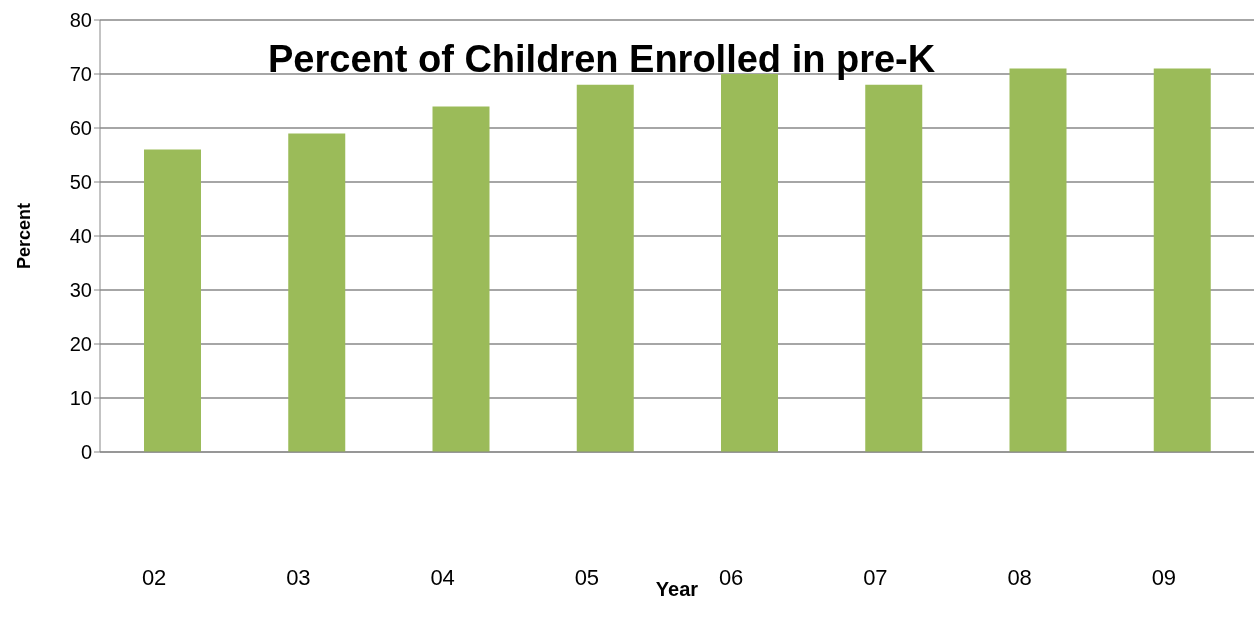 Image resolution: width=1258 pixels, height=619 pixels. I want to click on x-tick-label: 08, so click(1019, 577).